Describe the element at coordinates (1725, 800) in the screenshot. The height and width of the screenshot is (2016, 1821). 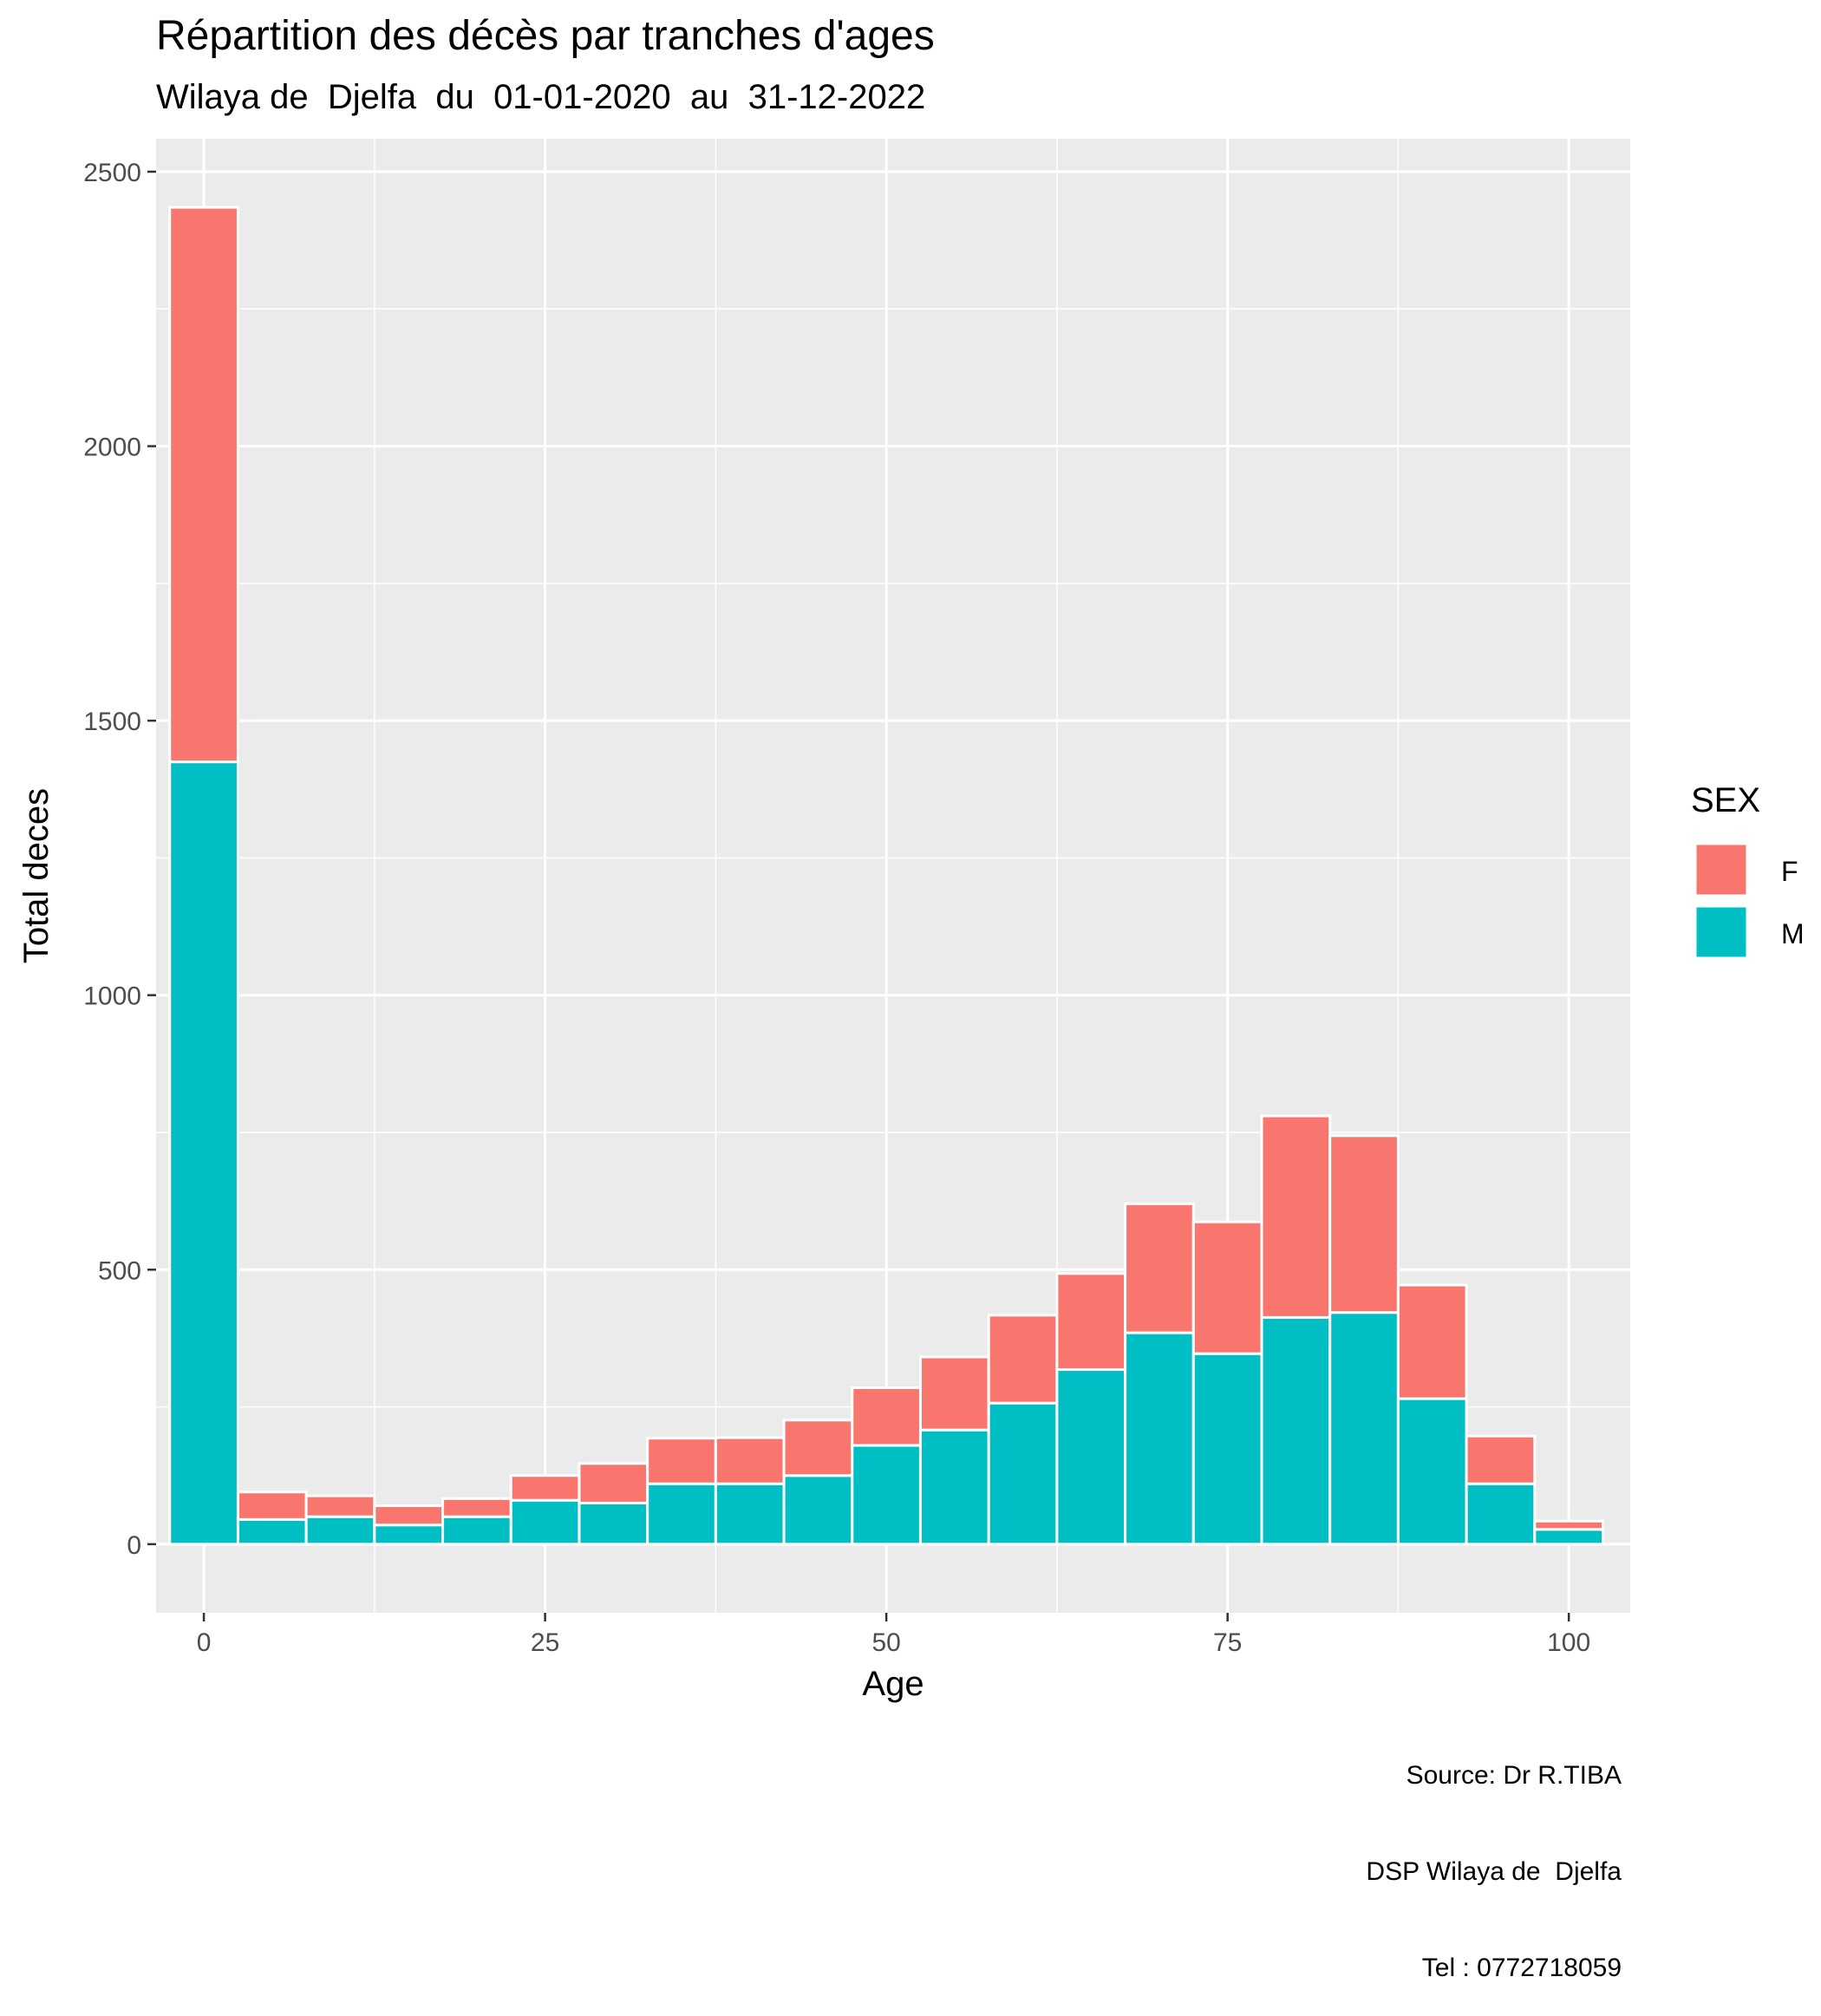
I see `legend-title: SEX` at that location.